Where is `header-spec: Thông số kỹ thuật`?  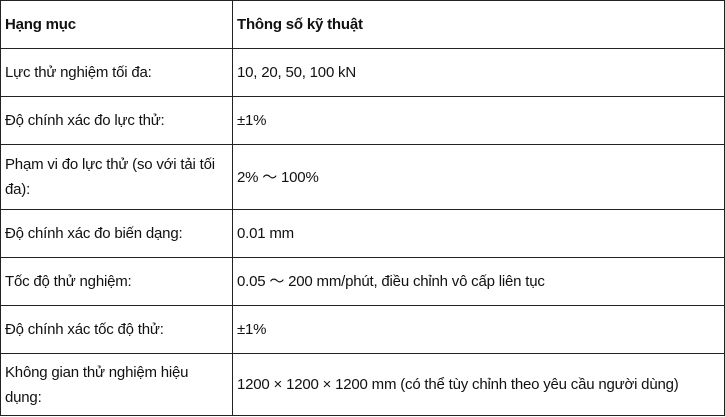
header-spec: Thông số kỹ thuật is located at coordinates (478, 24).